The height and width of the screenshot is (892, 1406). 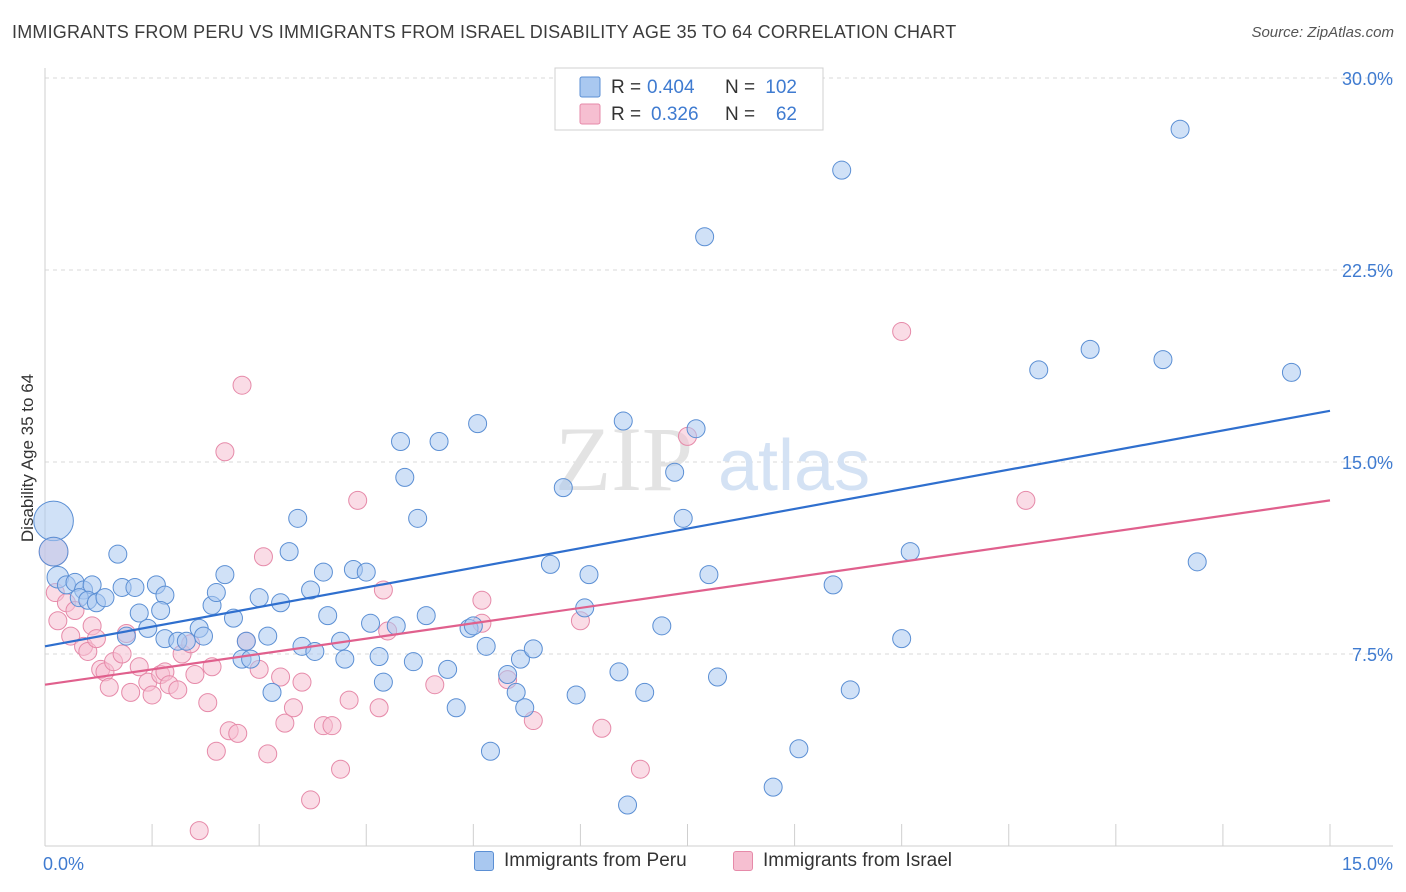 I want to click on legend-label-israel: Immigrants from Israel, so click(x=857, y=860).